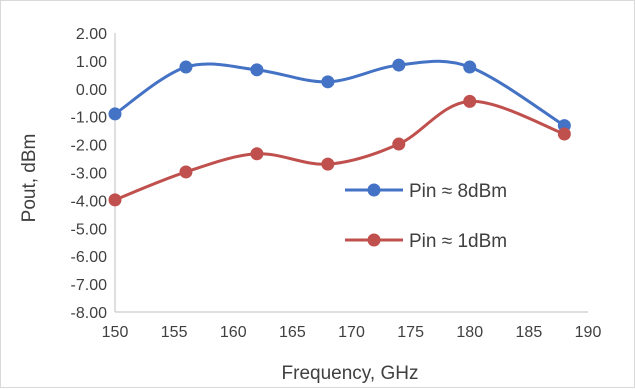 The image size is (635, 389). Describe the element at coordinates (410, 332) in the screenshot. I see `x-tick-label: 175` at that location.